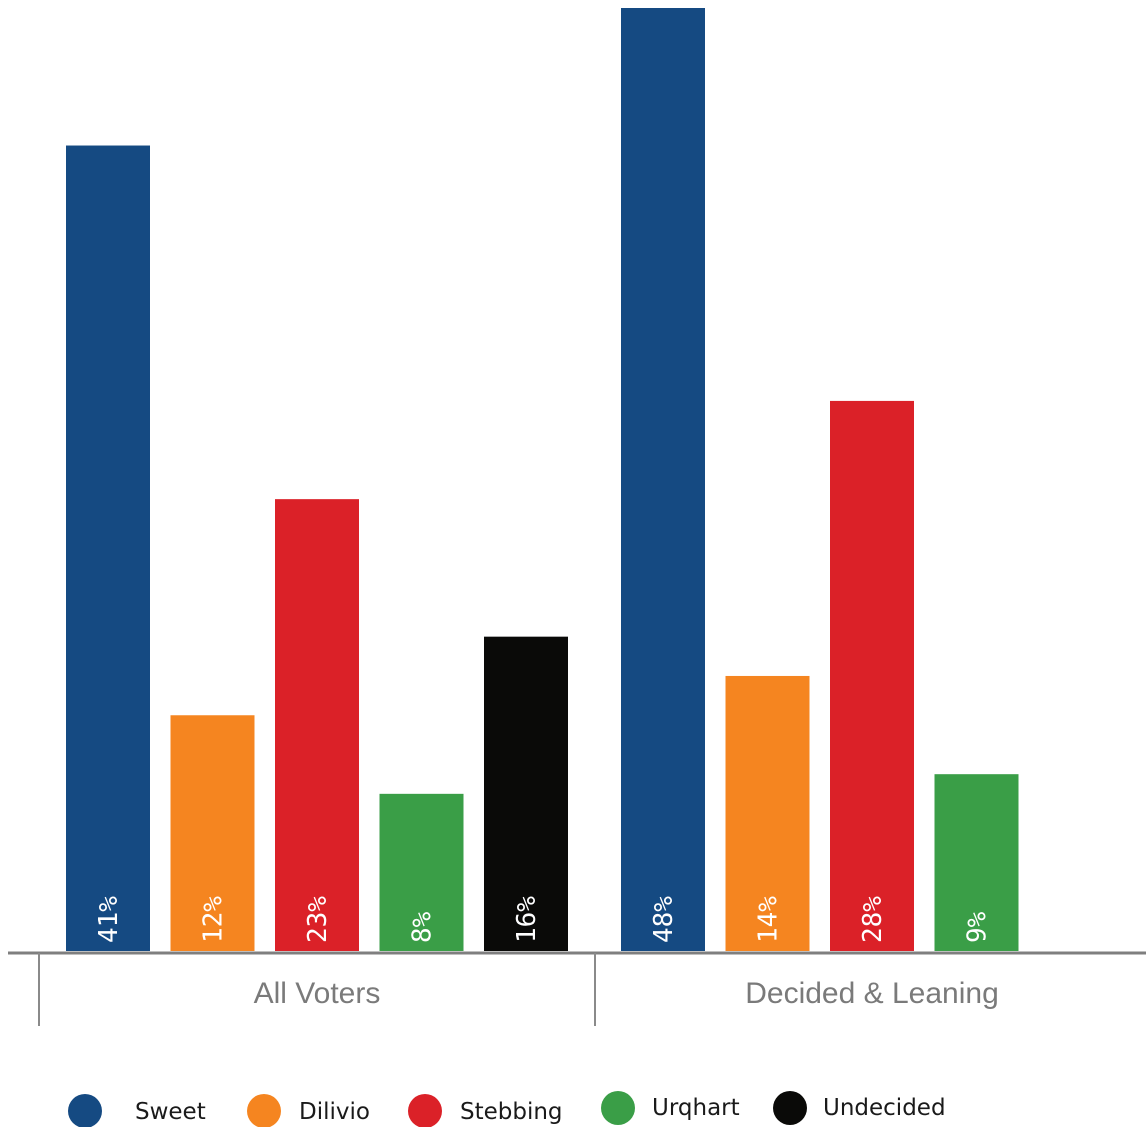 This screenshot has height=1127, width=1146. I want to click on data-label-stebbing-all-voters: 23%, so click(318, 919).